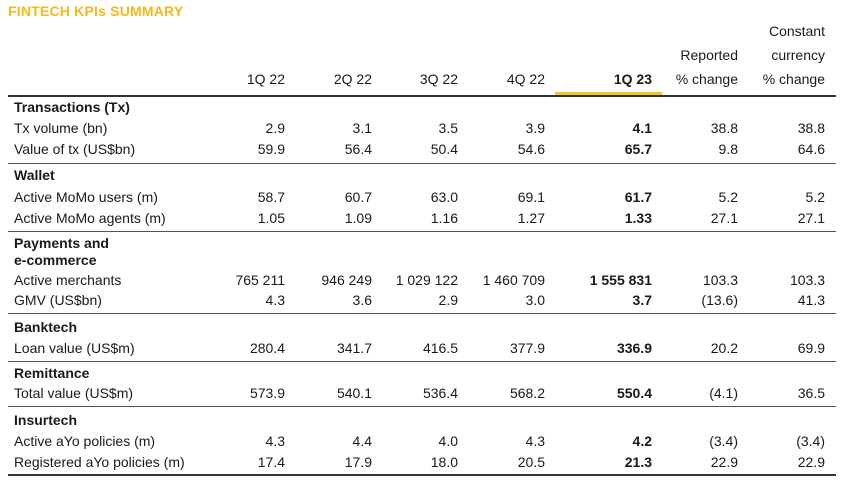  I want to click on row-label: Active merchants, so click(68, 280).